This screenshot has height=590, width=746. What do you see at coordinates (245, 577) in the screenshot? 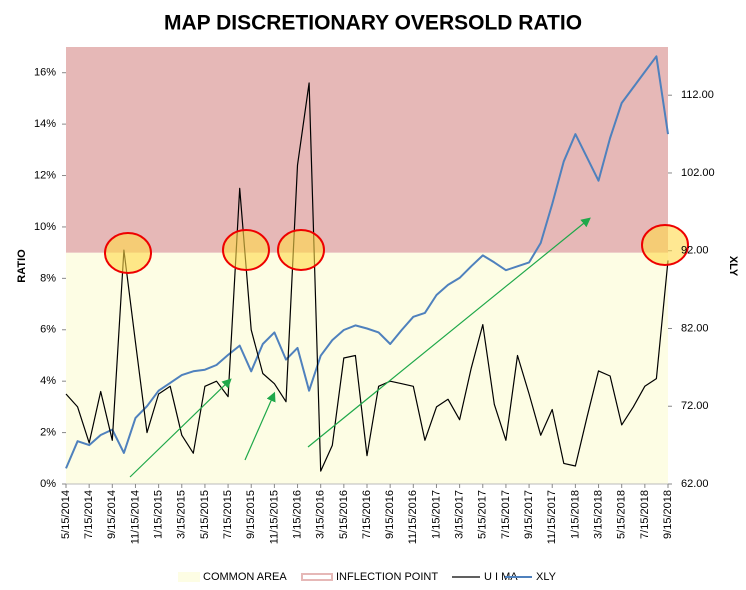
I see `legend-label: COMMON AREA` at bounding box center [245, 577].